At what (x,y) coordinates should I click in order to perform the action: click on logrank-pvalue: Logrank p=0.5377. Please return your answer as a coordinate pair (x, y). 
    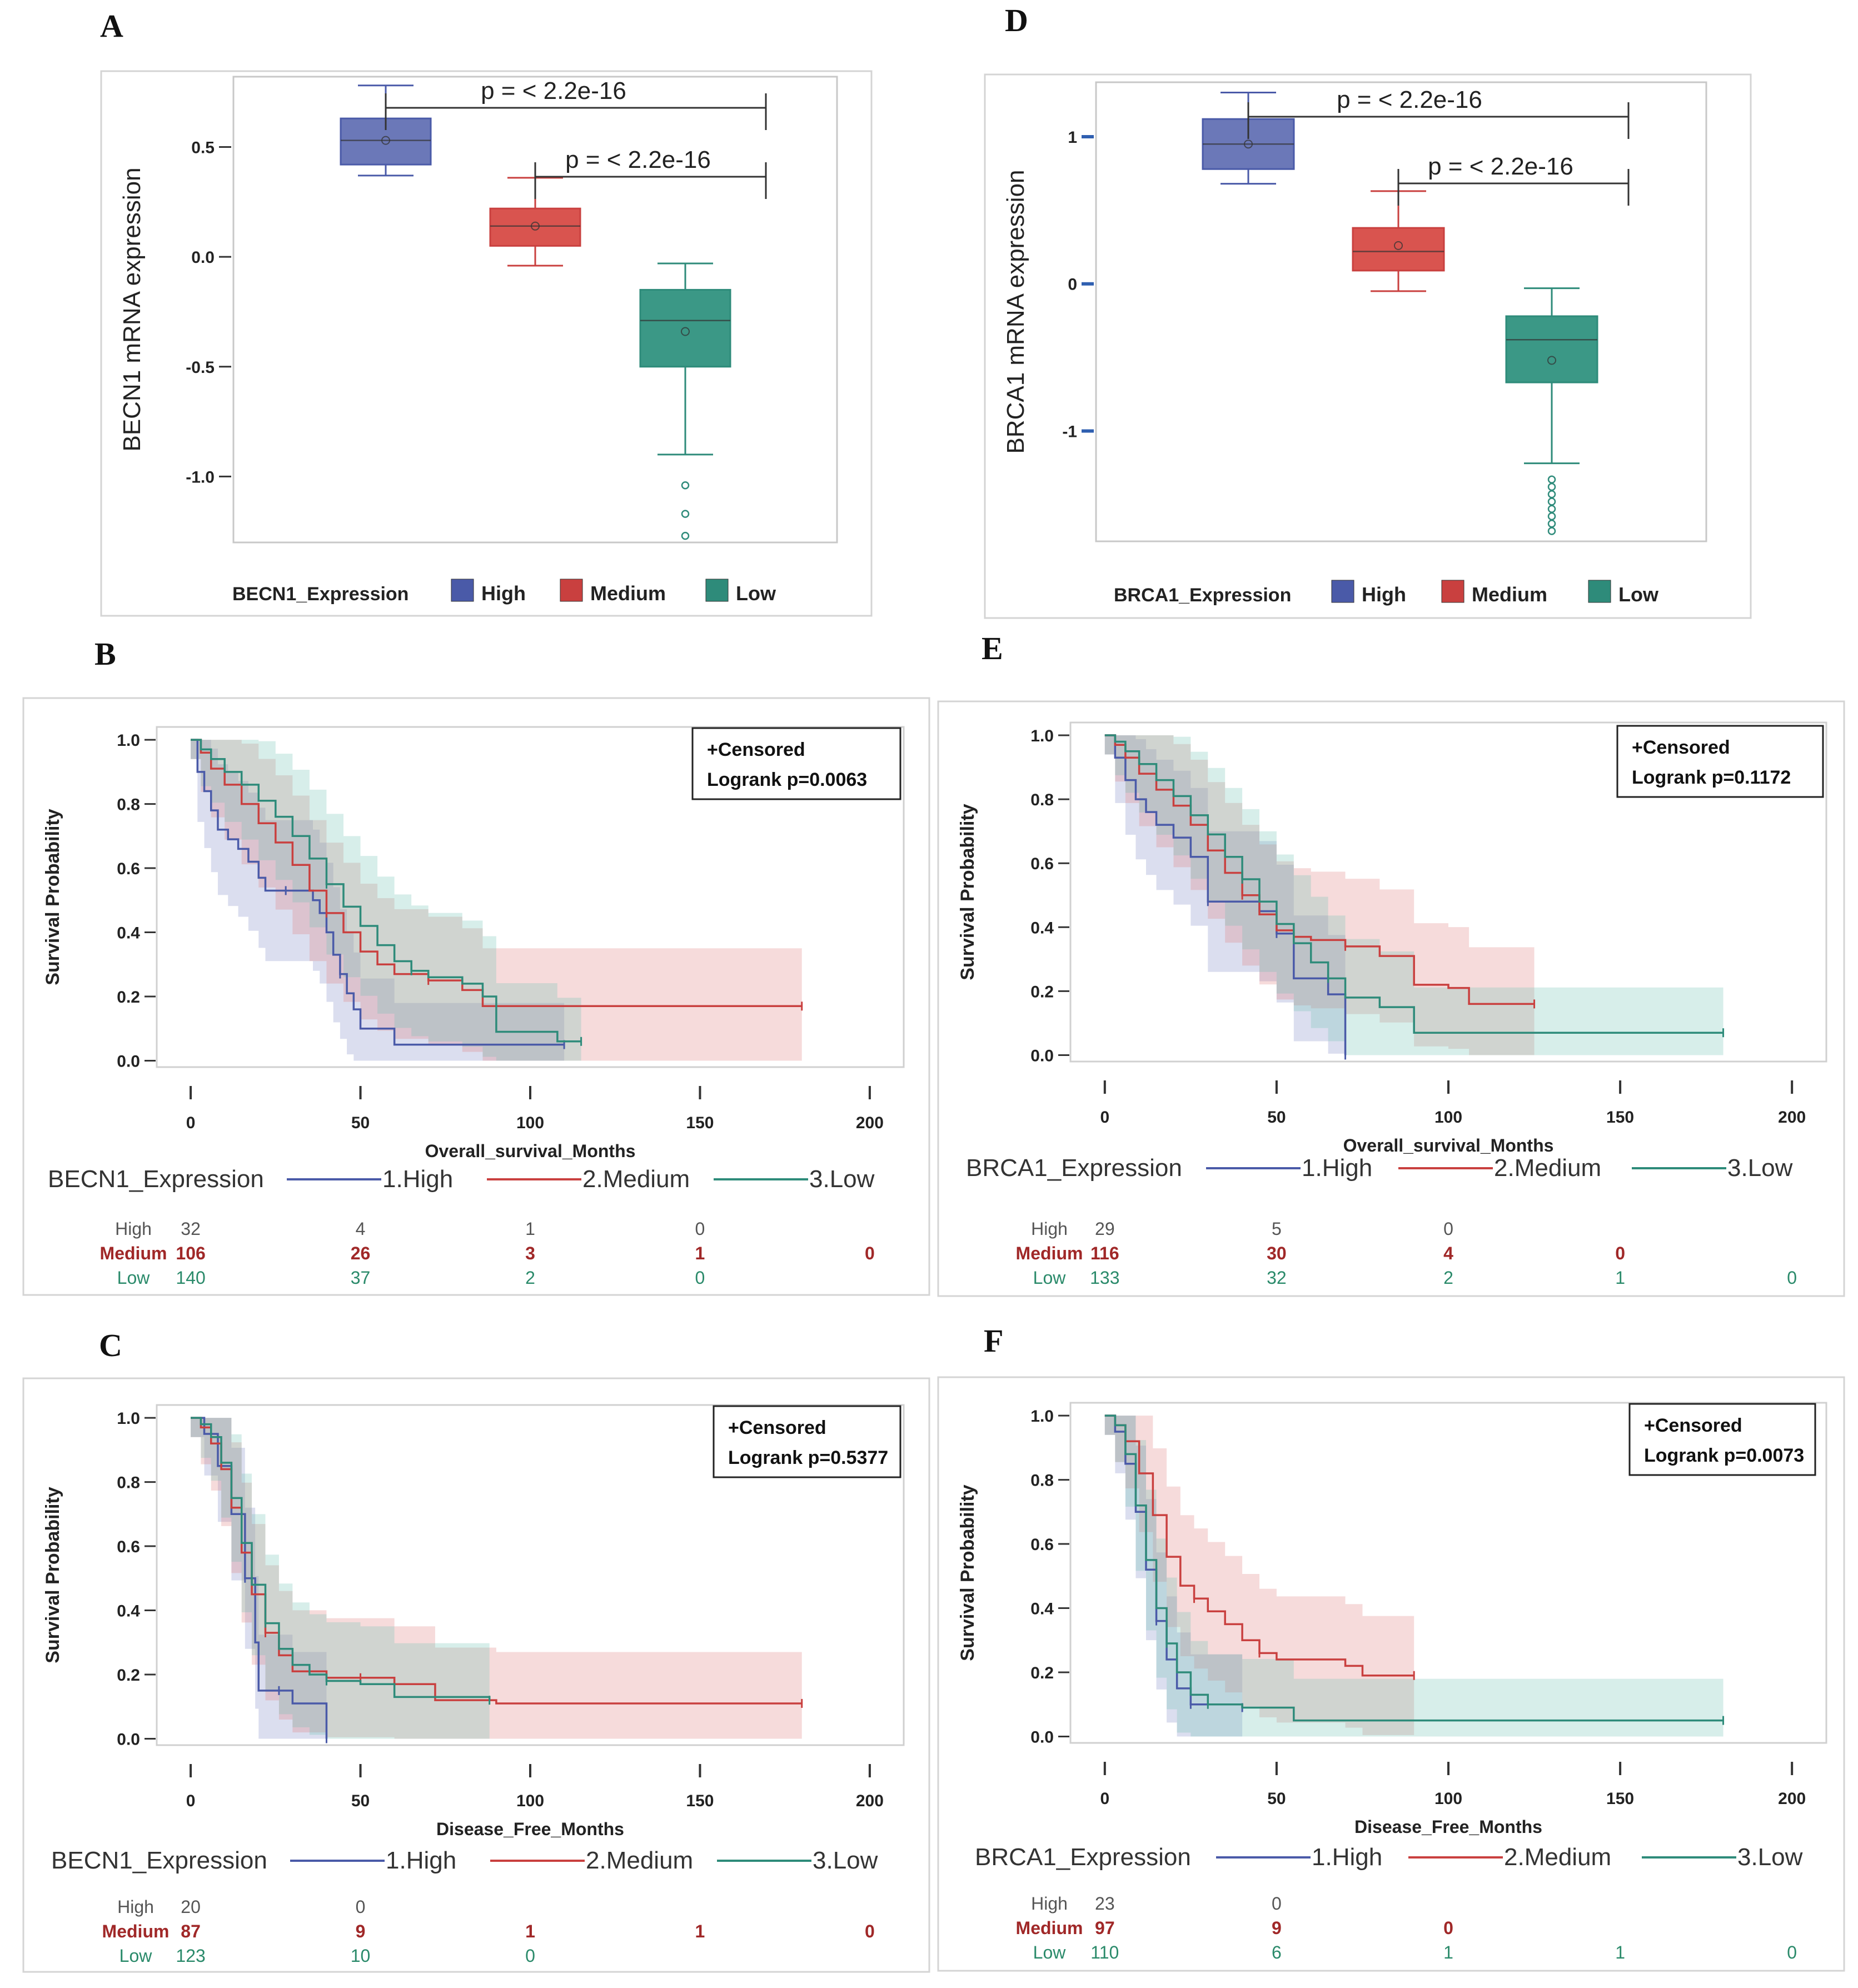
    Looking at the image, I should click on (808, 1457).